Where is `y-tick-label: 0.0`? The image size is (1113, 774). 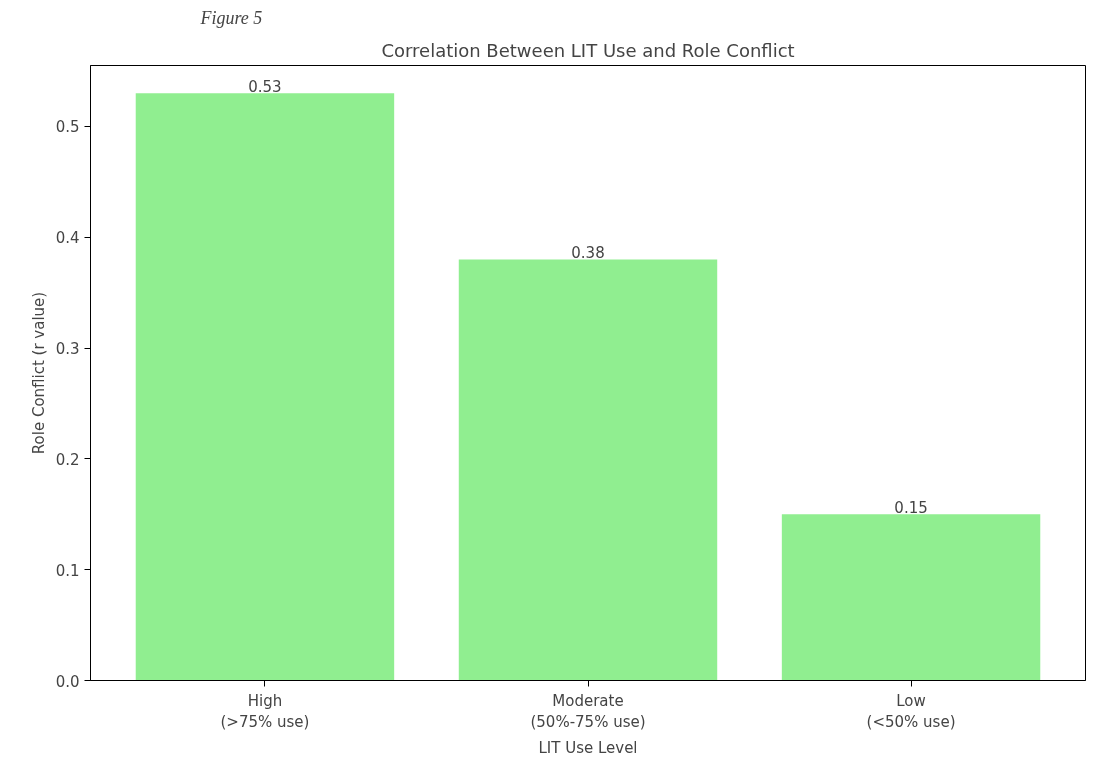 y-tick-label: 0.0 is located at coordinates (67, 681).